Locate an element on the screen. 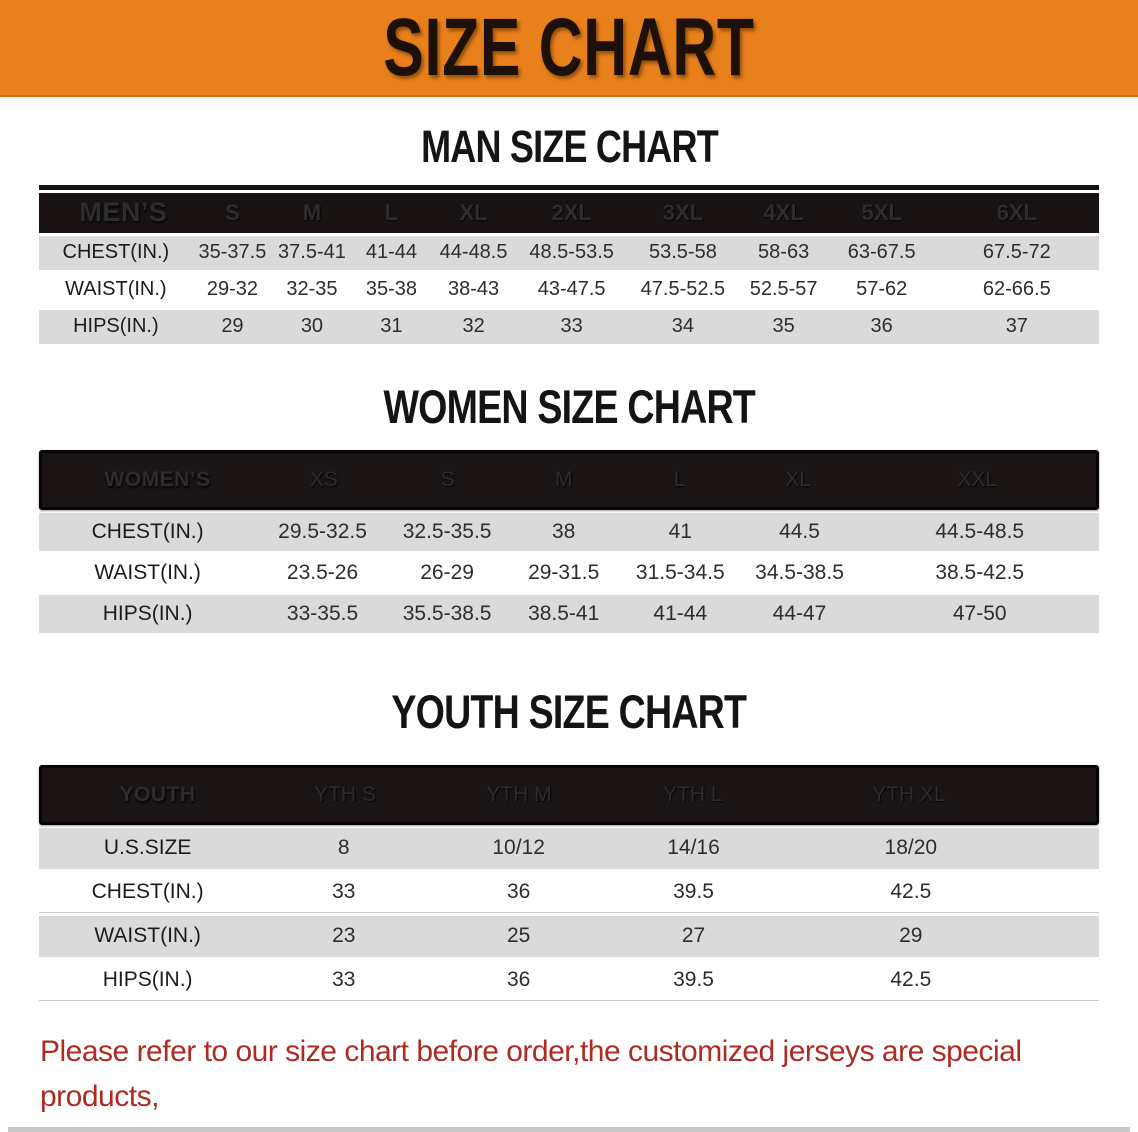  size-header-cell: 4XL is located at coordinates (783, 212).